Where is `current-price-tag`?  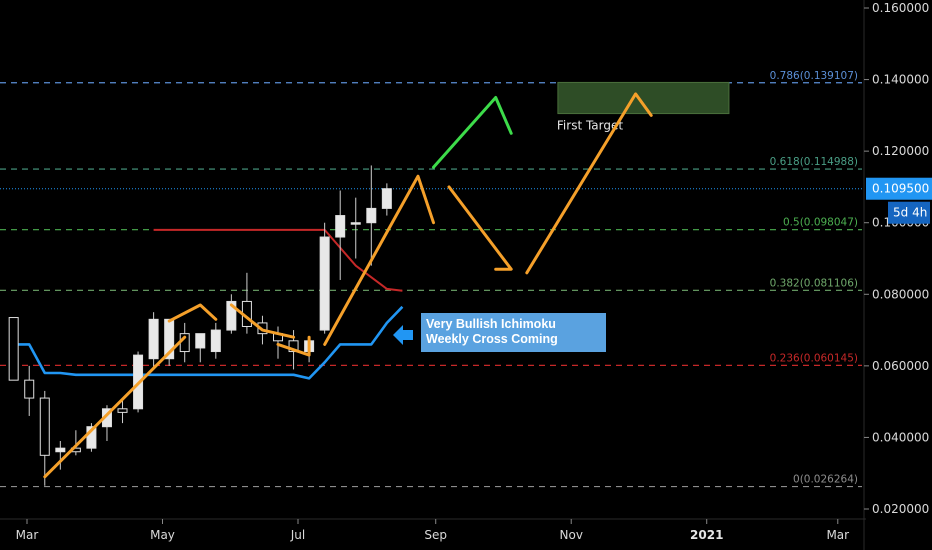
current-price-tag is located at coordinates (899, 188).